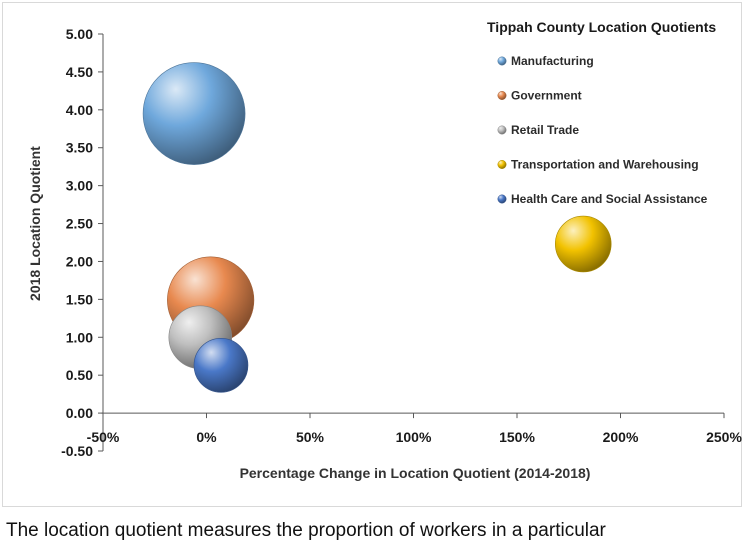 The height and width of the screenshot is (540, 745). Describe the element at coordinates (79, 261) in the screenshot. I see `y-tick-label: 2.00` at that location.